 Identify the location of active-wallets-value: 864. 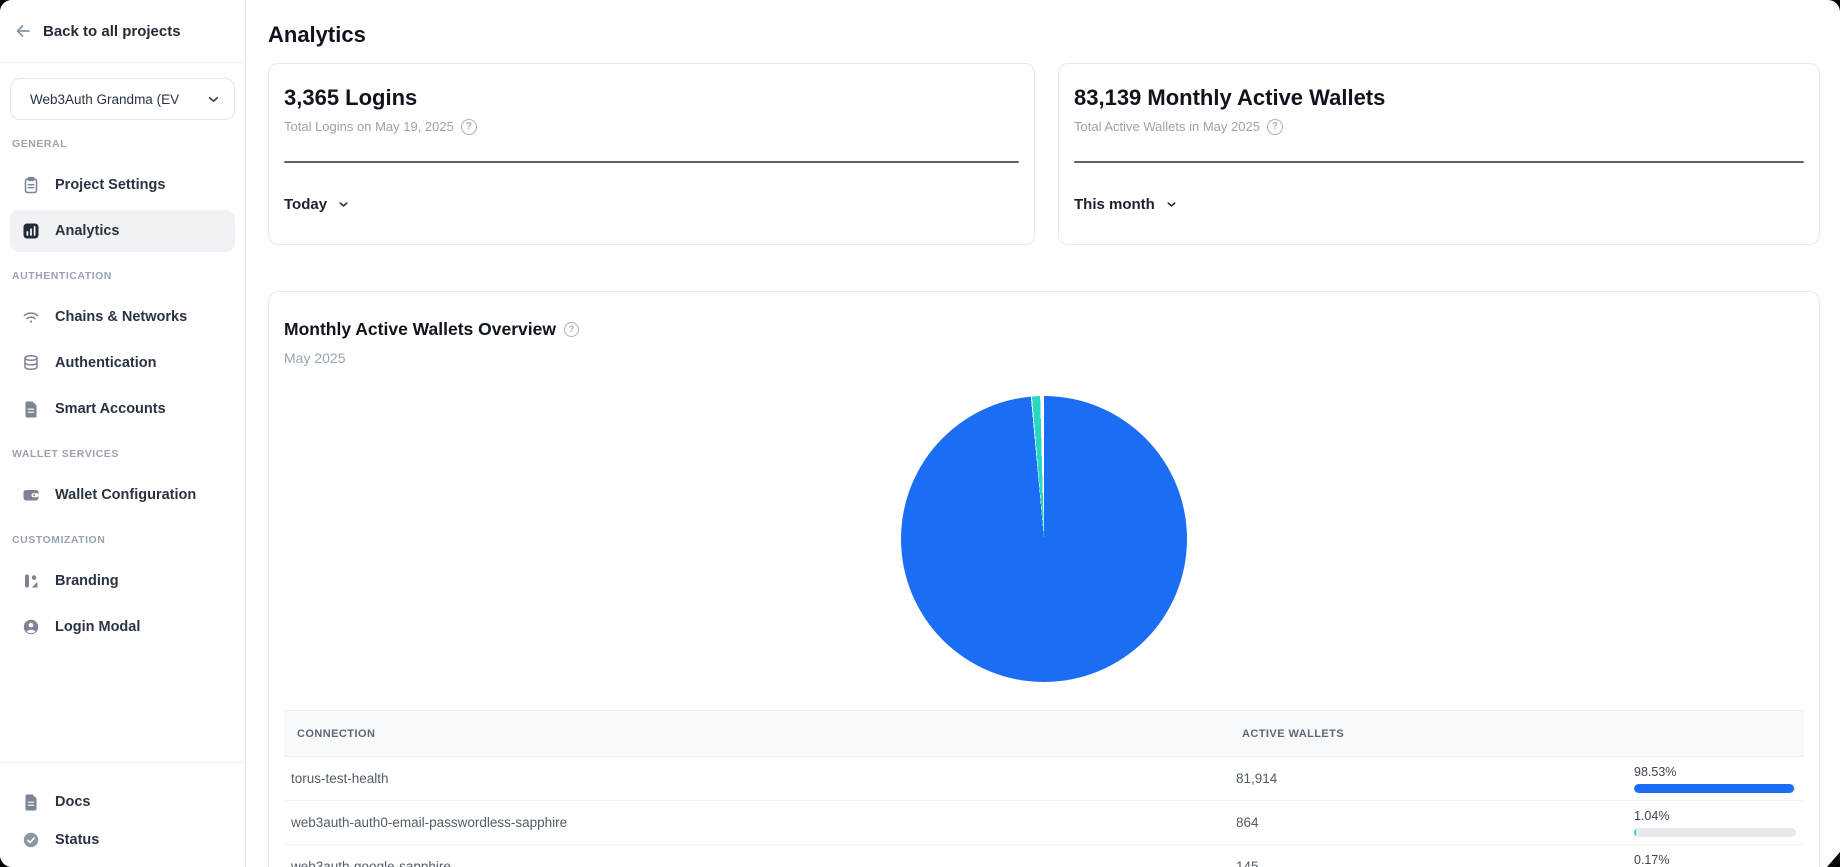
(1247, 822).